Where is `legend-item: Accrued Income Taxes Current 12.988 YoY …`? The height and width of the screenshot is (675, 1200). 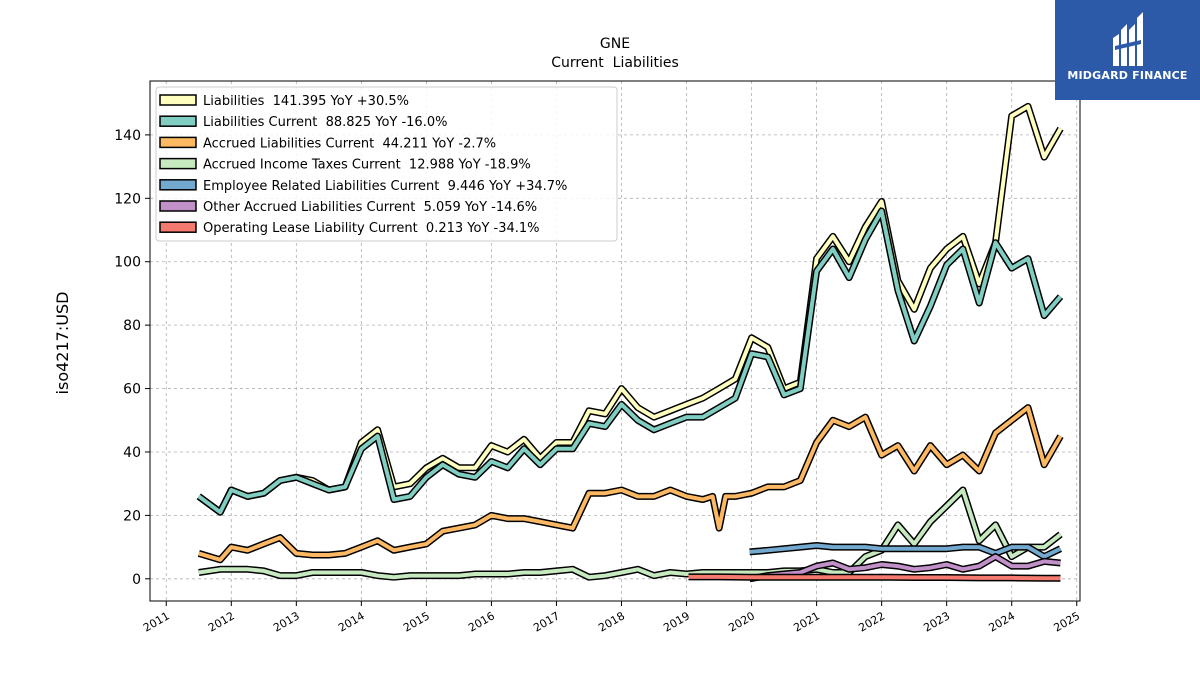
legend-item: Accrued Income Taxes Current 12.988 YoY … is located at coordinates (345, 165).